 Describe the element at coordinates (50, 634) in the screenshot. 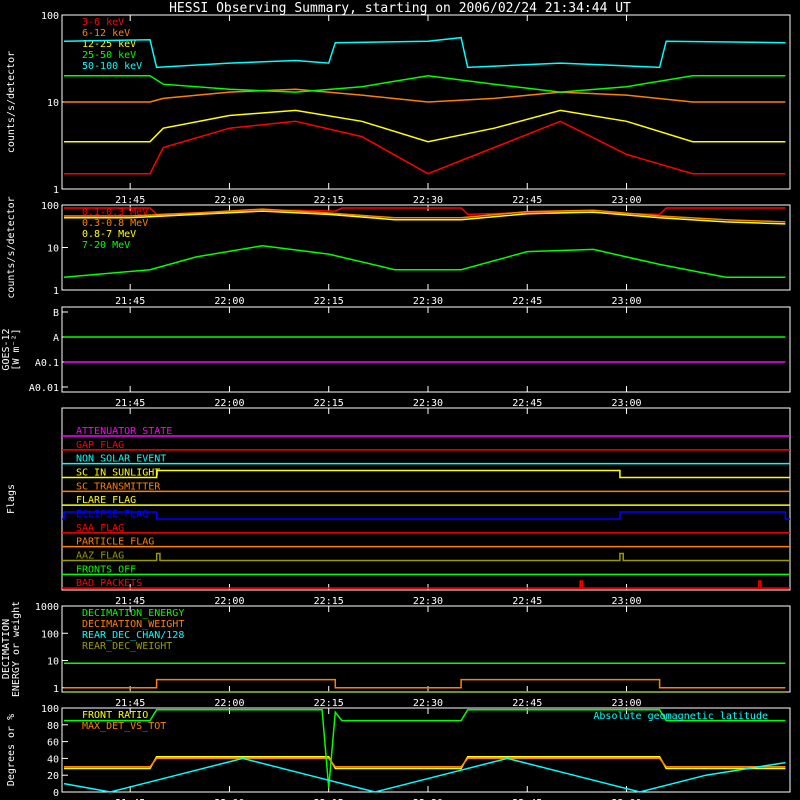

I see `decimation-ytick-label: 100` at that location.